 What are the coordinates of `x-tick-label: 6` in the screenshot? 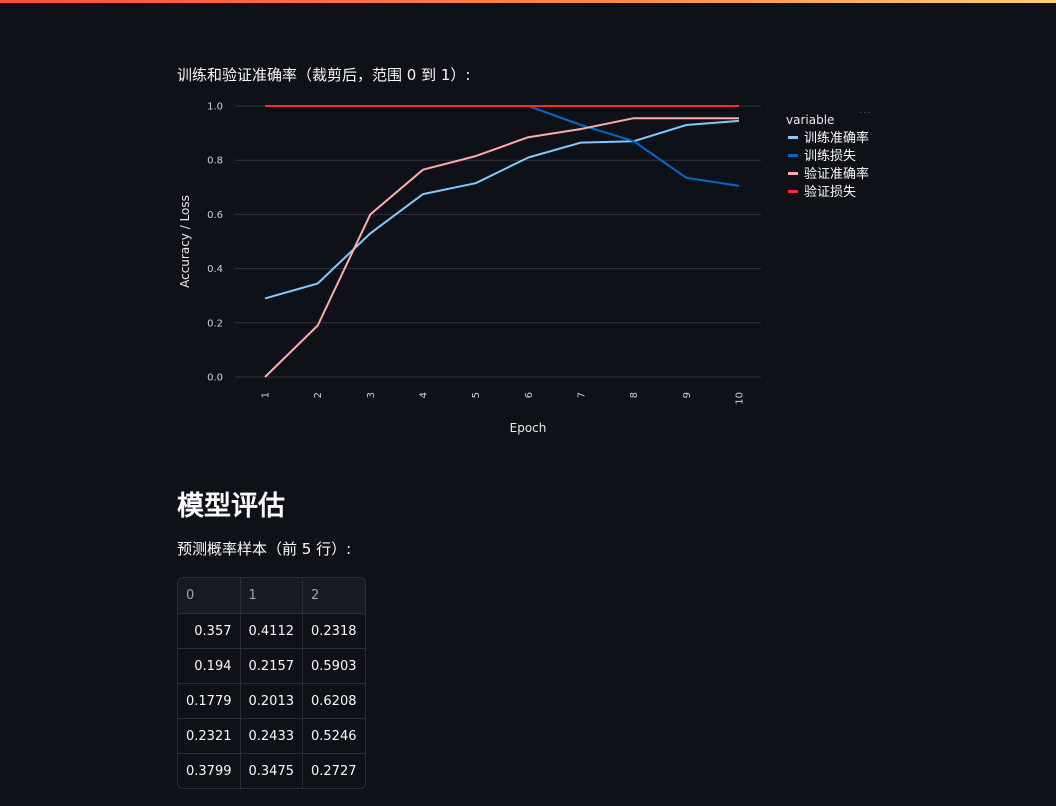 It's located at (529, 395).